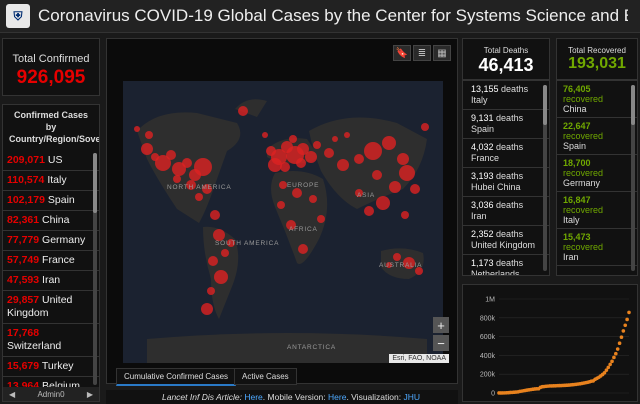 The image size is (640, 404). Describe the element at coordinates (506, 265) in the screenshot. I see `deaths-row: 1,173 deaths Netherlands` at that location.